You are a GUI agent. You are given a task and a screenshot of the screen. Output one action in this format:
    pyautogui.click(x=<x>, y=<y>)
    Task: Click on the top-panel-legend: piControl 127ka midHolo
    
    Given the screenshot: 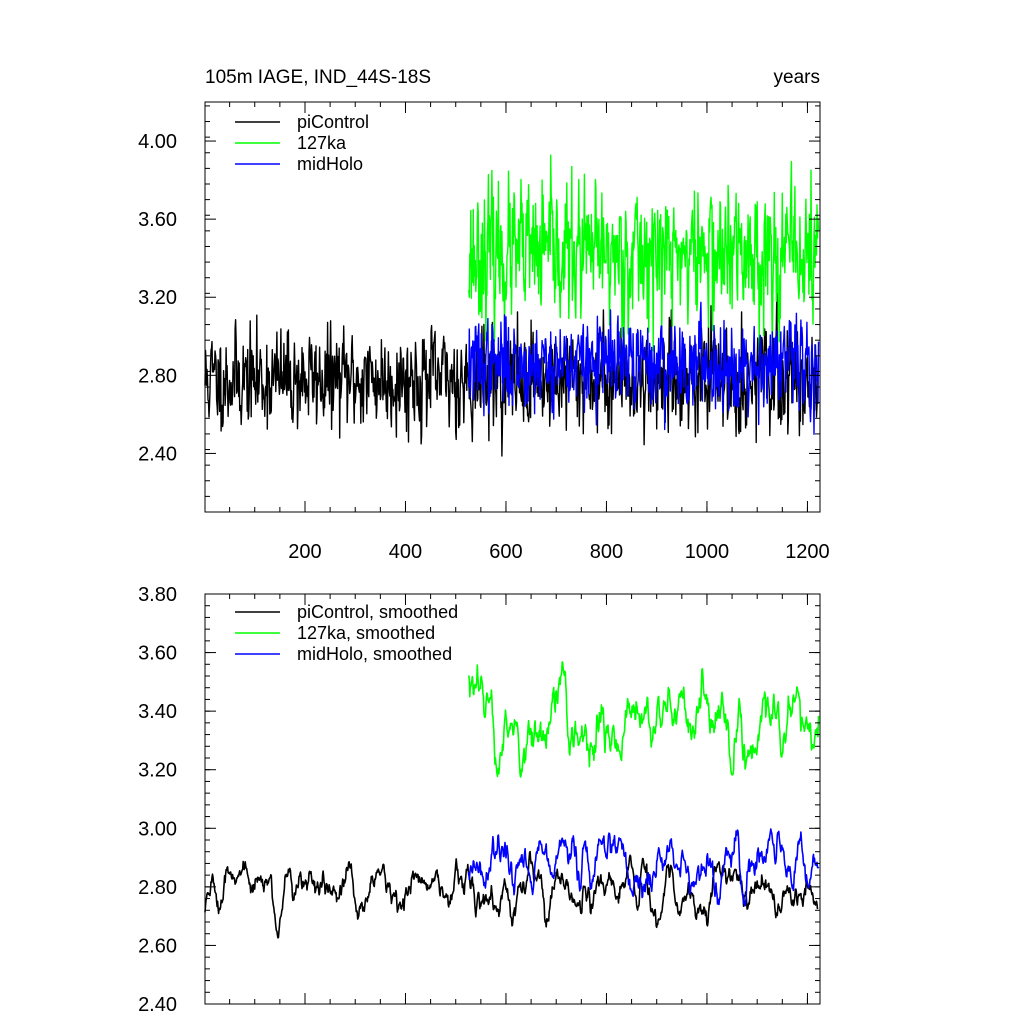 What is the action you would take?
    pyautogui.click(x=302, y=143)
    